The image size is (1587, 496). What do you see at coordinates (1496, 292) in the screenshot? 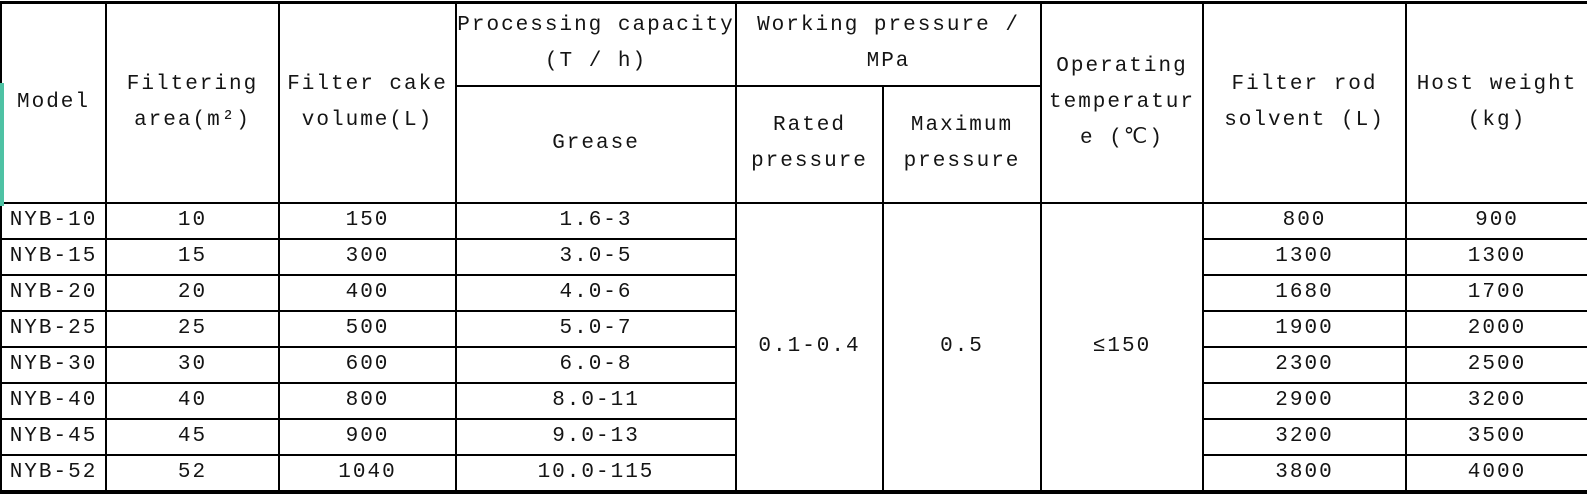
I see `cell-host-weight: 1700` at bounding box center [1496, 292].